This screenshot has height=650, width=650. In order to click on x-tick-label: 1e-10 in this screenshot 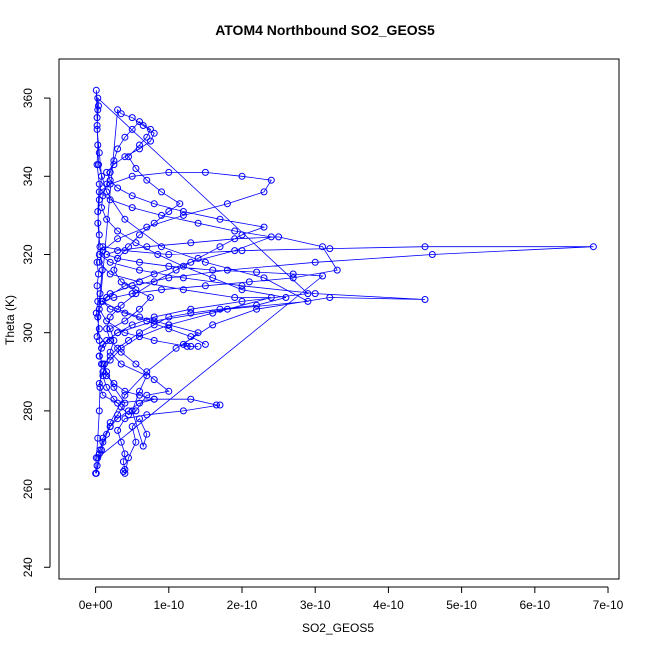, I will do `click(168, 605)`.